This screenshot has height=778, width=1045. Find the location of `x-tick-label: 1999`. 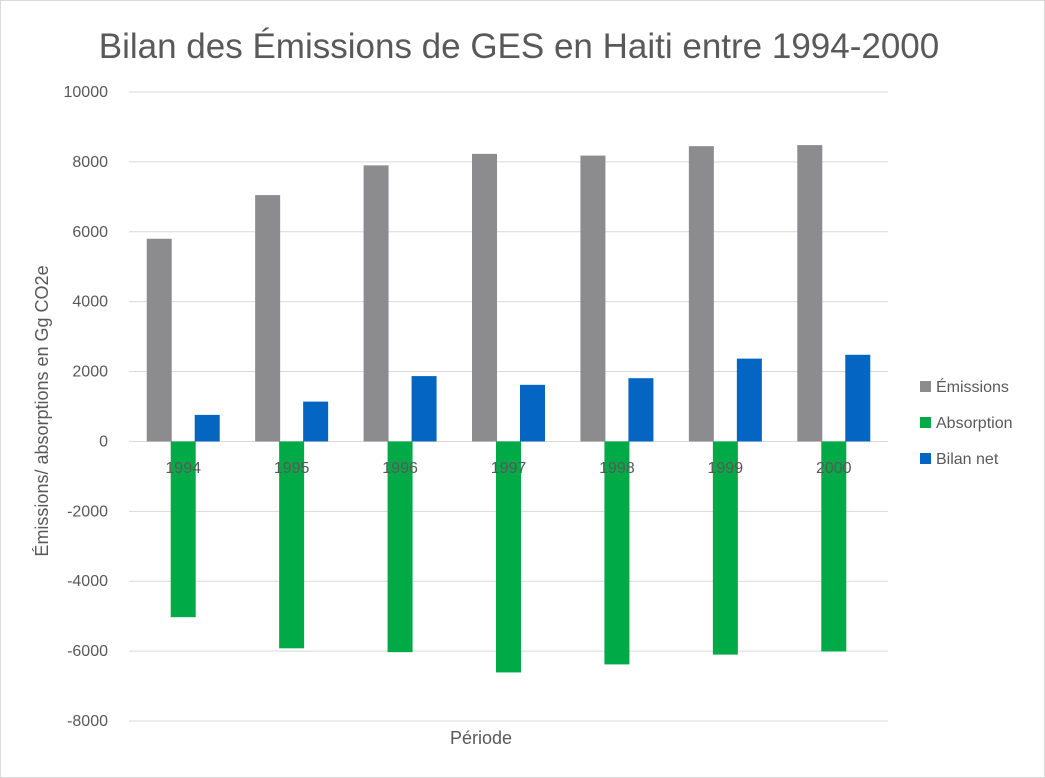

x-tick-label: 1999 is located at coordinates (726, 468).